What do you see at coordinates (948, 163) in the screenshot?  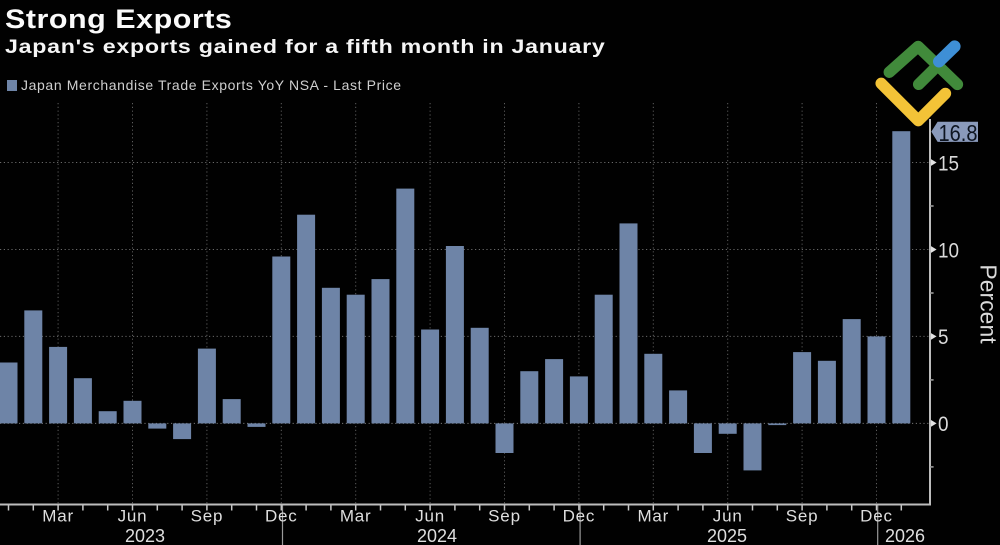 I see `svg-text: 15` at bounding box center [948, 163].